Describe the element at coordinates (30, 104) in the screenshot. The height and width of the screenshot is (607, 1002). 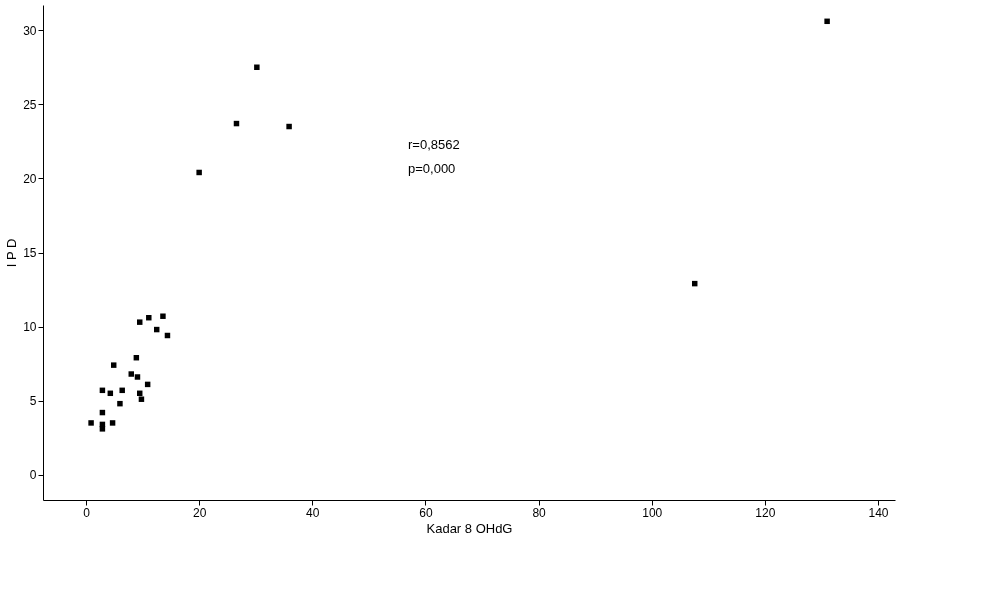
I see `y-tick-label: 25` at that location.